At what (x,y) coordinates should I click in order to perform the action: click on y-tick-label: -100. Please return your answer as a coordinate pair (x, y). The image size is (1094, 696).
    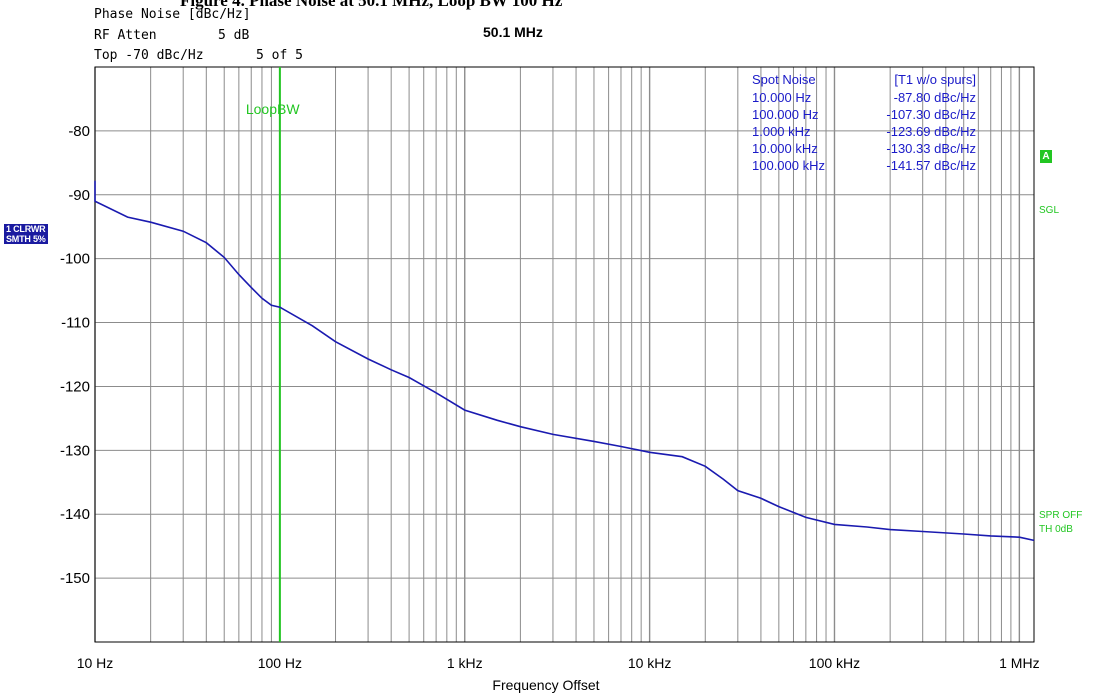
    Looking at the image, I should click on (75, 259).